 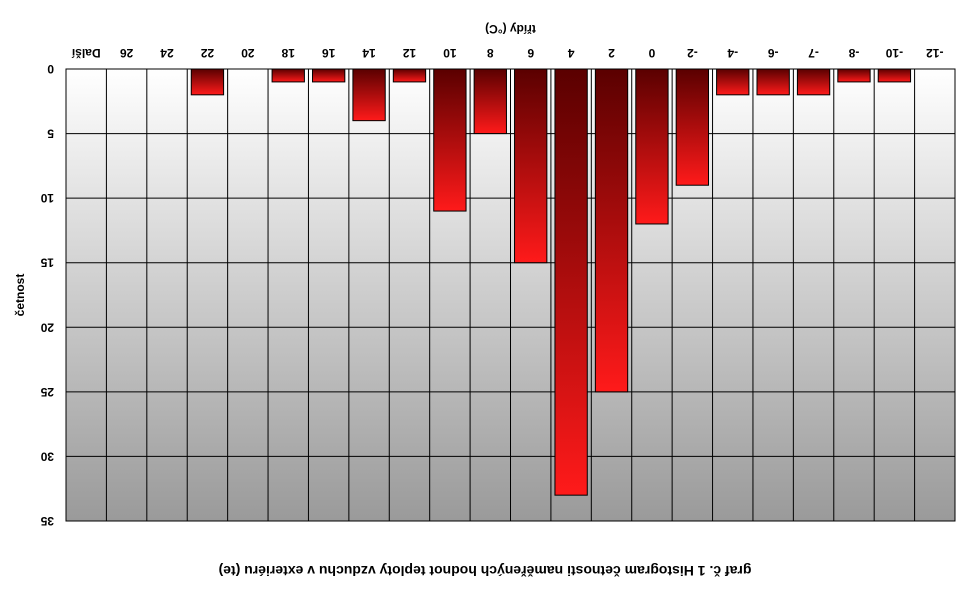 What do you see at coordinates (288, 53) in the screenshot?
I see `x-tick-label: 18` at bounding box center [288, 53].